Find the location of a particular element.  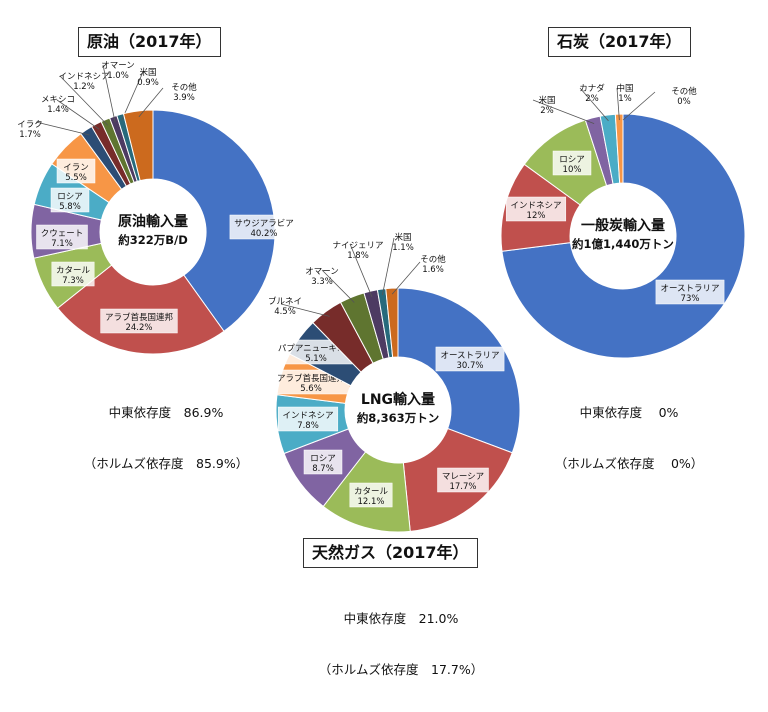

oil-slice-name-11: その他 is located at coordinates (184, 87).